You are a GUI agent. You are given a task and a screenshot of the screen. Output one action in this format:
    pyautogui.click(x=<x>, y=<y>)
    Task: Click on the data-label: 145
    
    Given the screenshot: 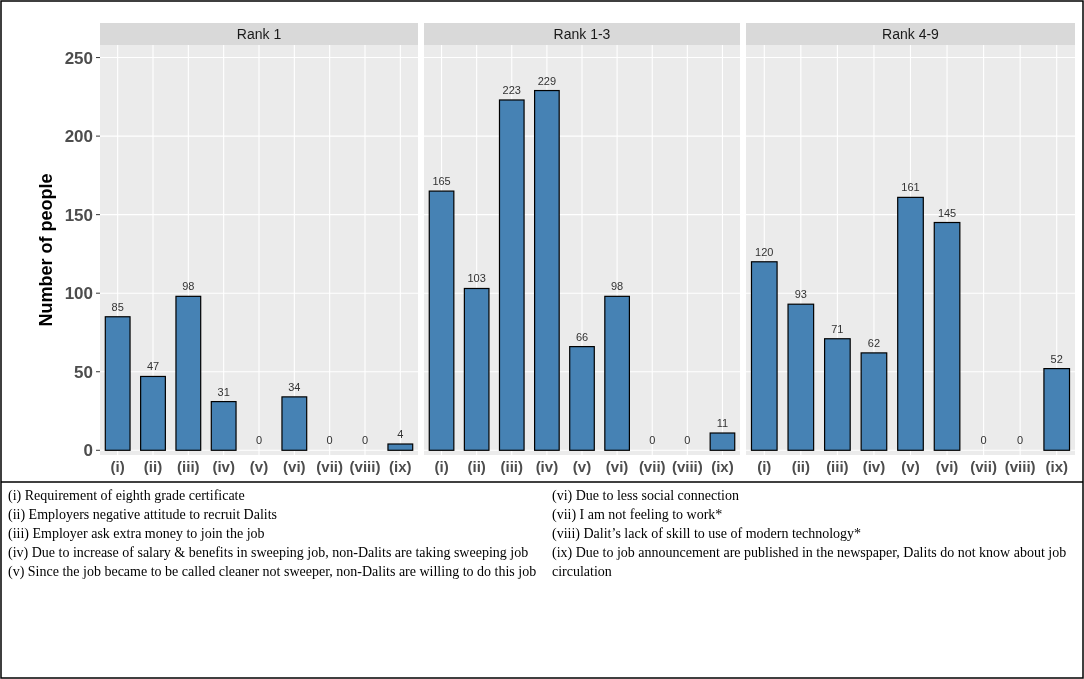 What is the action you would take?
    pyautogui.click(x=947, y=212)
    